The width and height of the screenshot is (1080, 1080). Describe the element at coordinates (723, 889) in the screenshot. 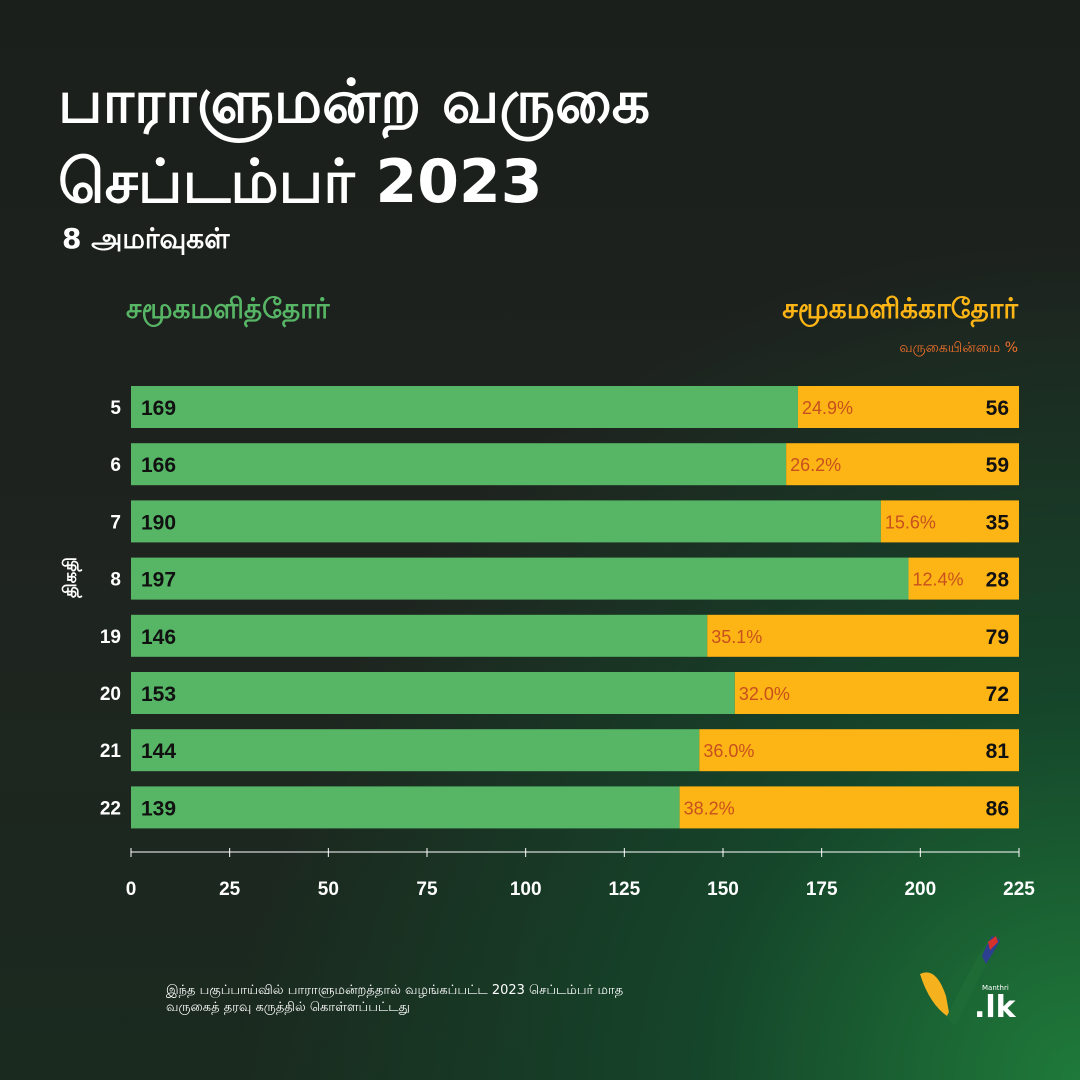

I see `x-tick-label: 150` at that location.